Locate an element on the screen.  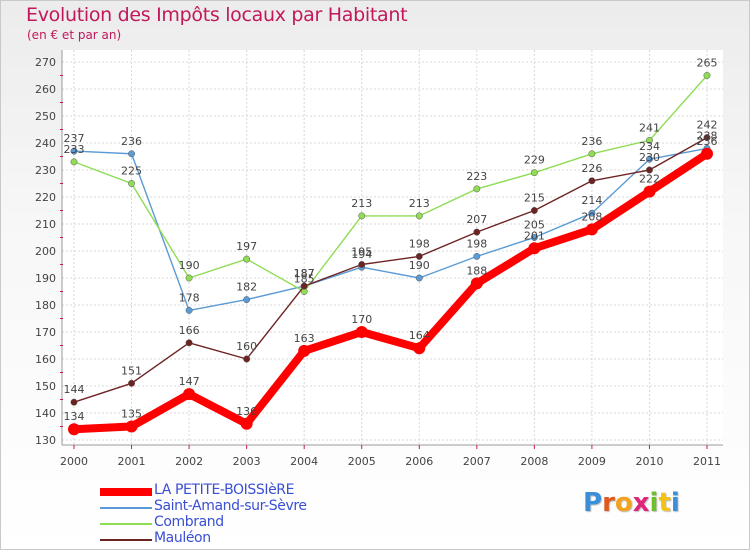
x-tick-label: 2009 is located at coordinates (592, 461).